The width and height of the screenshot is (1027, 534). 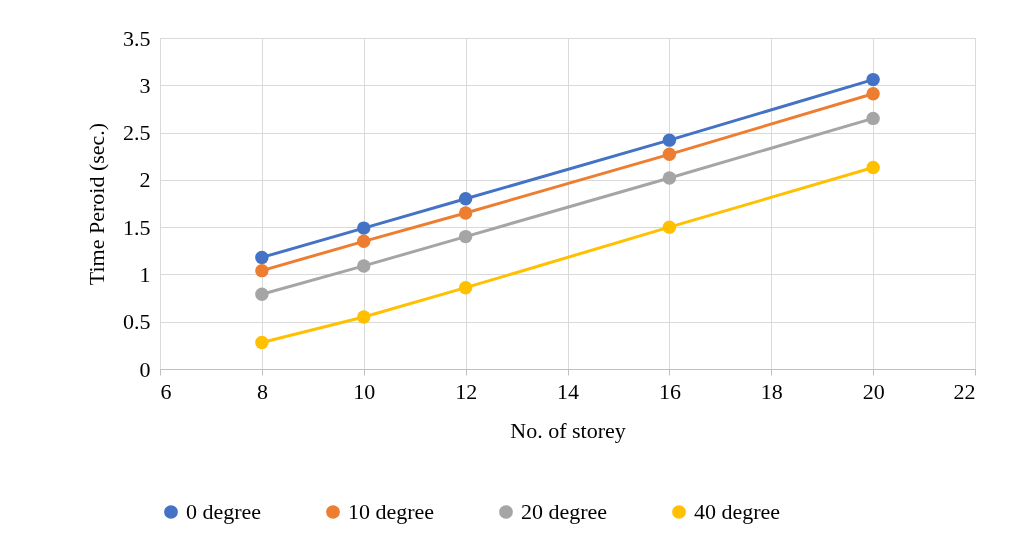 I want to click on legend-label: 0 degree, so click(x=224, y=511).